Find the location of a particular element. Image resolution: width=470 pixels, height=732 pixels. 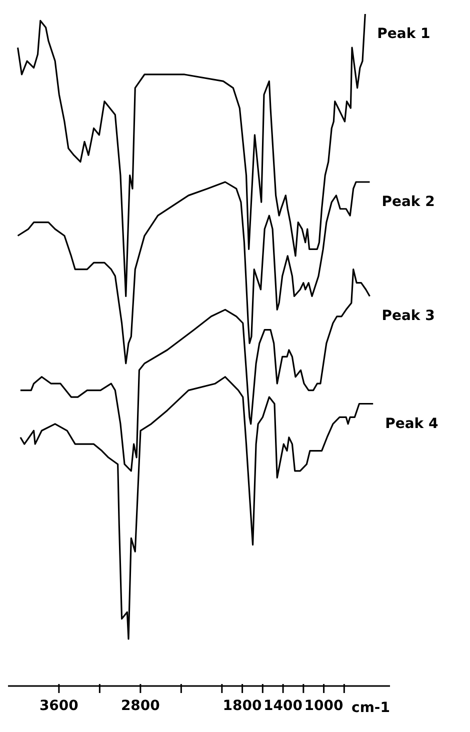

x-tick-label: 1800 is located at coordinates (242, 706).